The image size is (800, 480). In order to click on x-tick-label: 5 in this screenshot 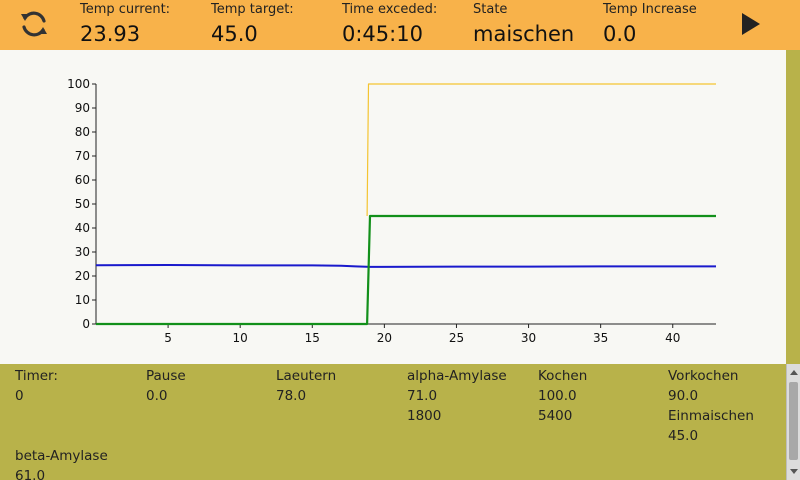, I will do `click(168, 338)`.